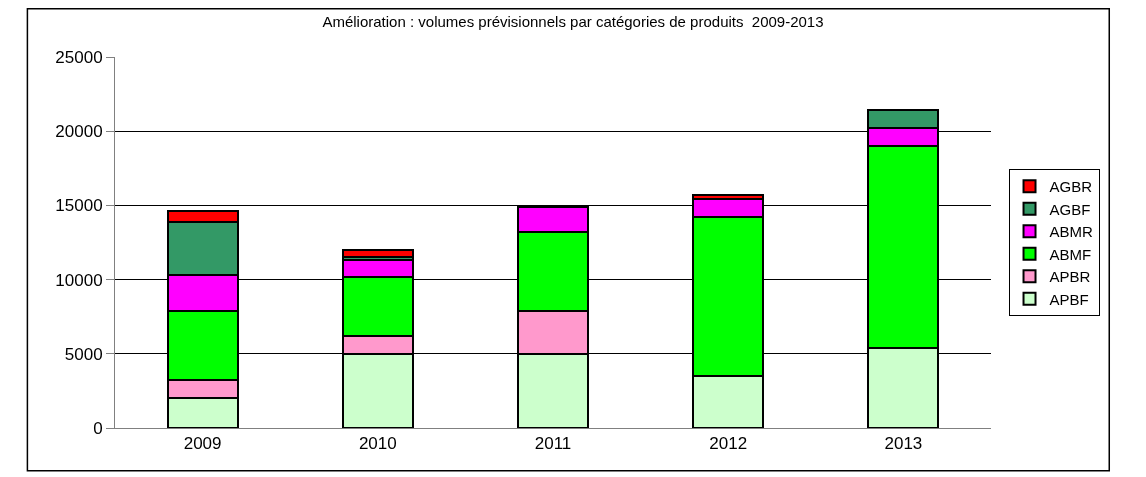  What do you see at coordinates (728, 444) in the screenshot?
I see `x-tick-label: 2012` at bounding box center [728, 444].